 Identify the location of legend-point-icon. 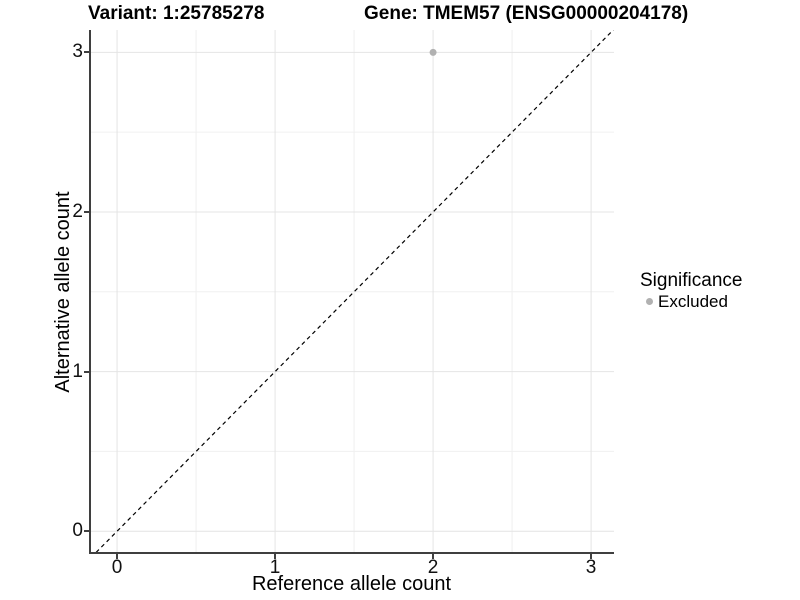
(649, 301).